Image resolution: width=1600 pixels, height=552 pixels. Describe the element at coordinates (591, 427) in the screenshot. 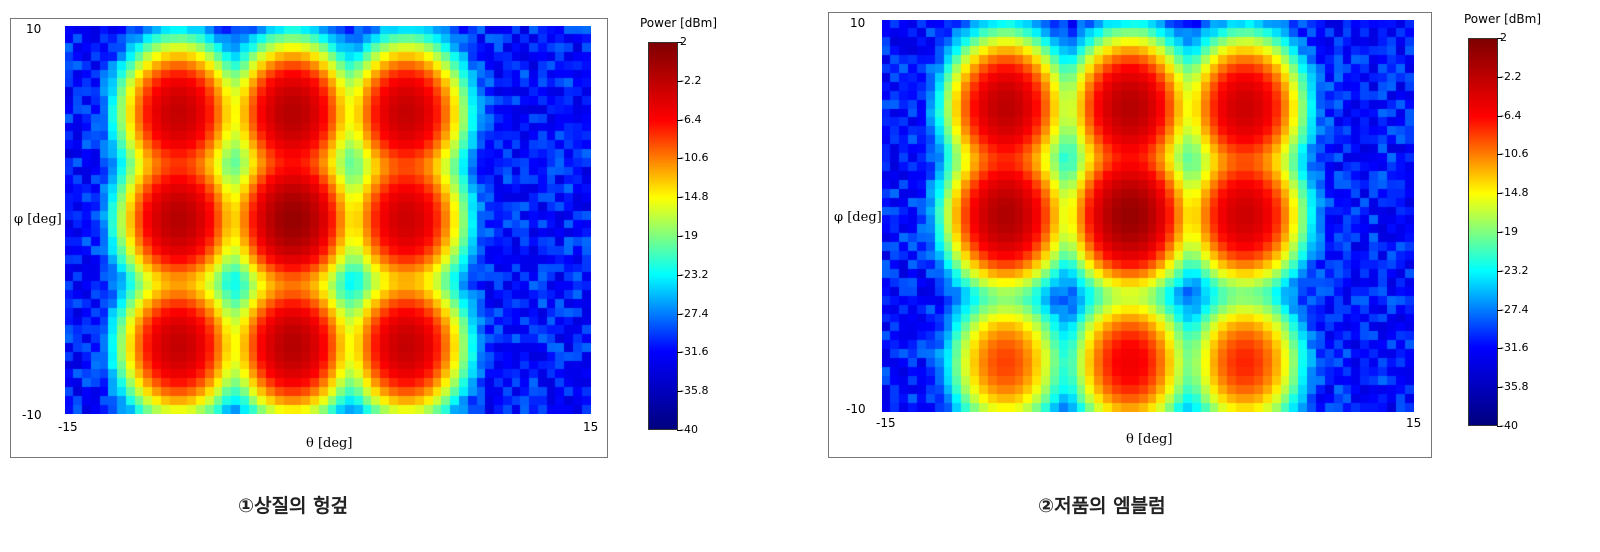

I see `x-tick-right-1: 15` at that location.